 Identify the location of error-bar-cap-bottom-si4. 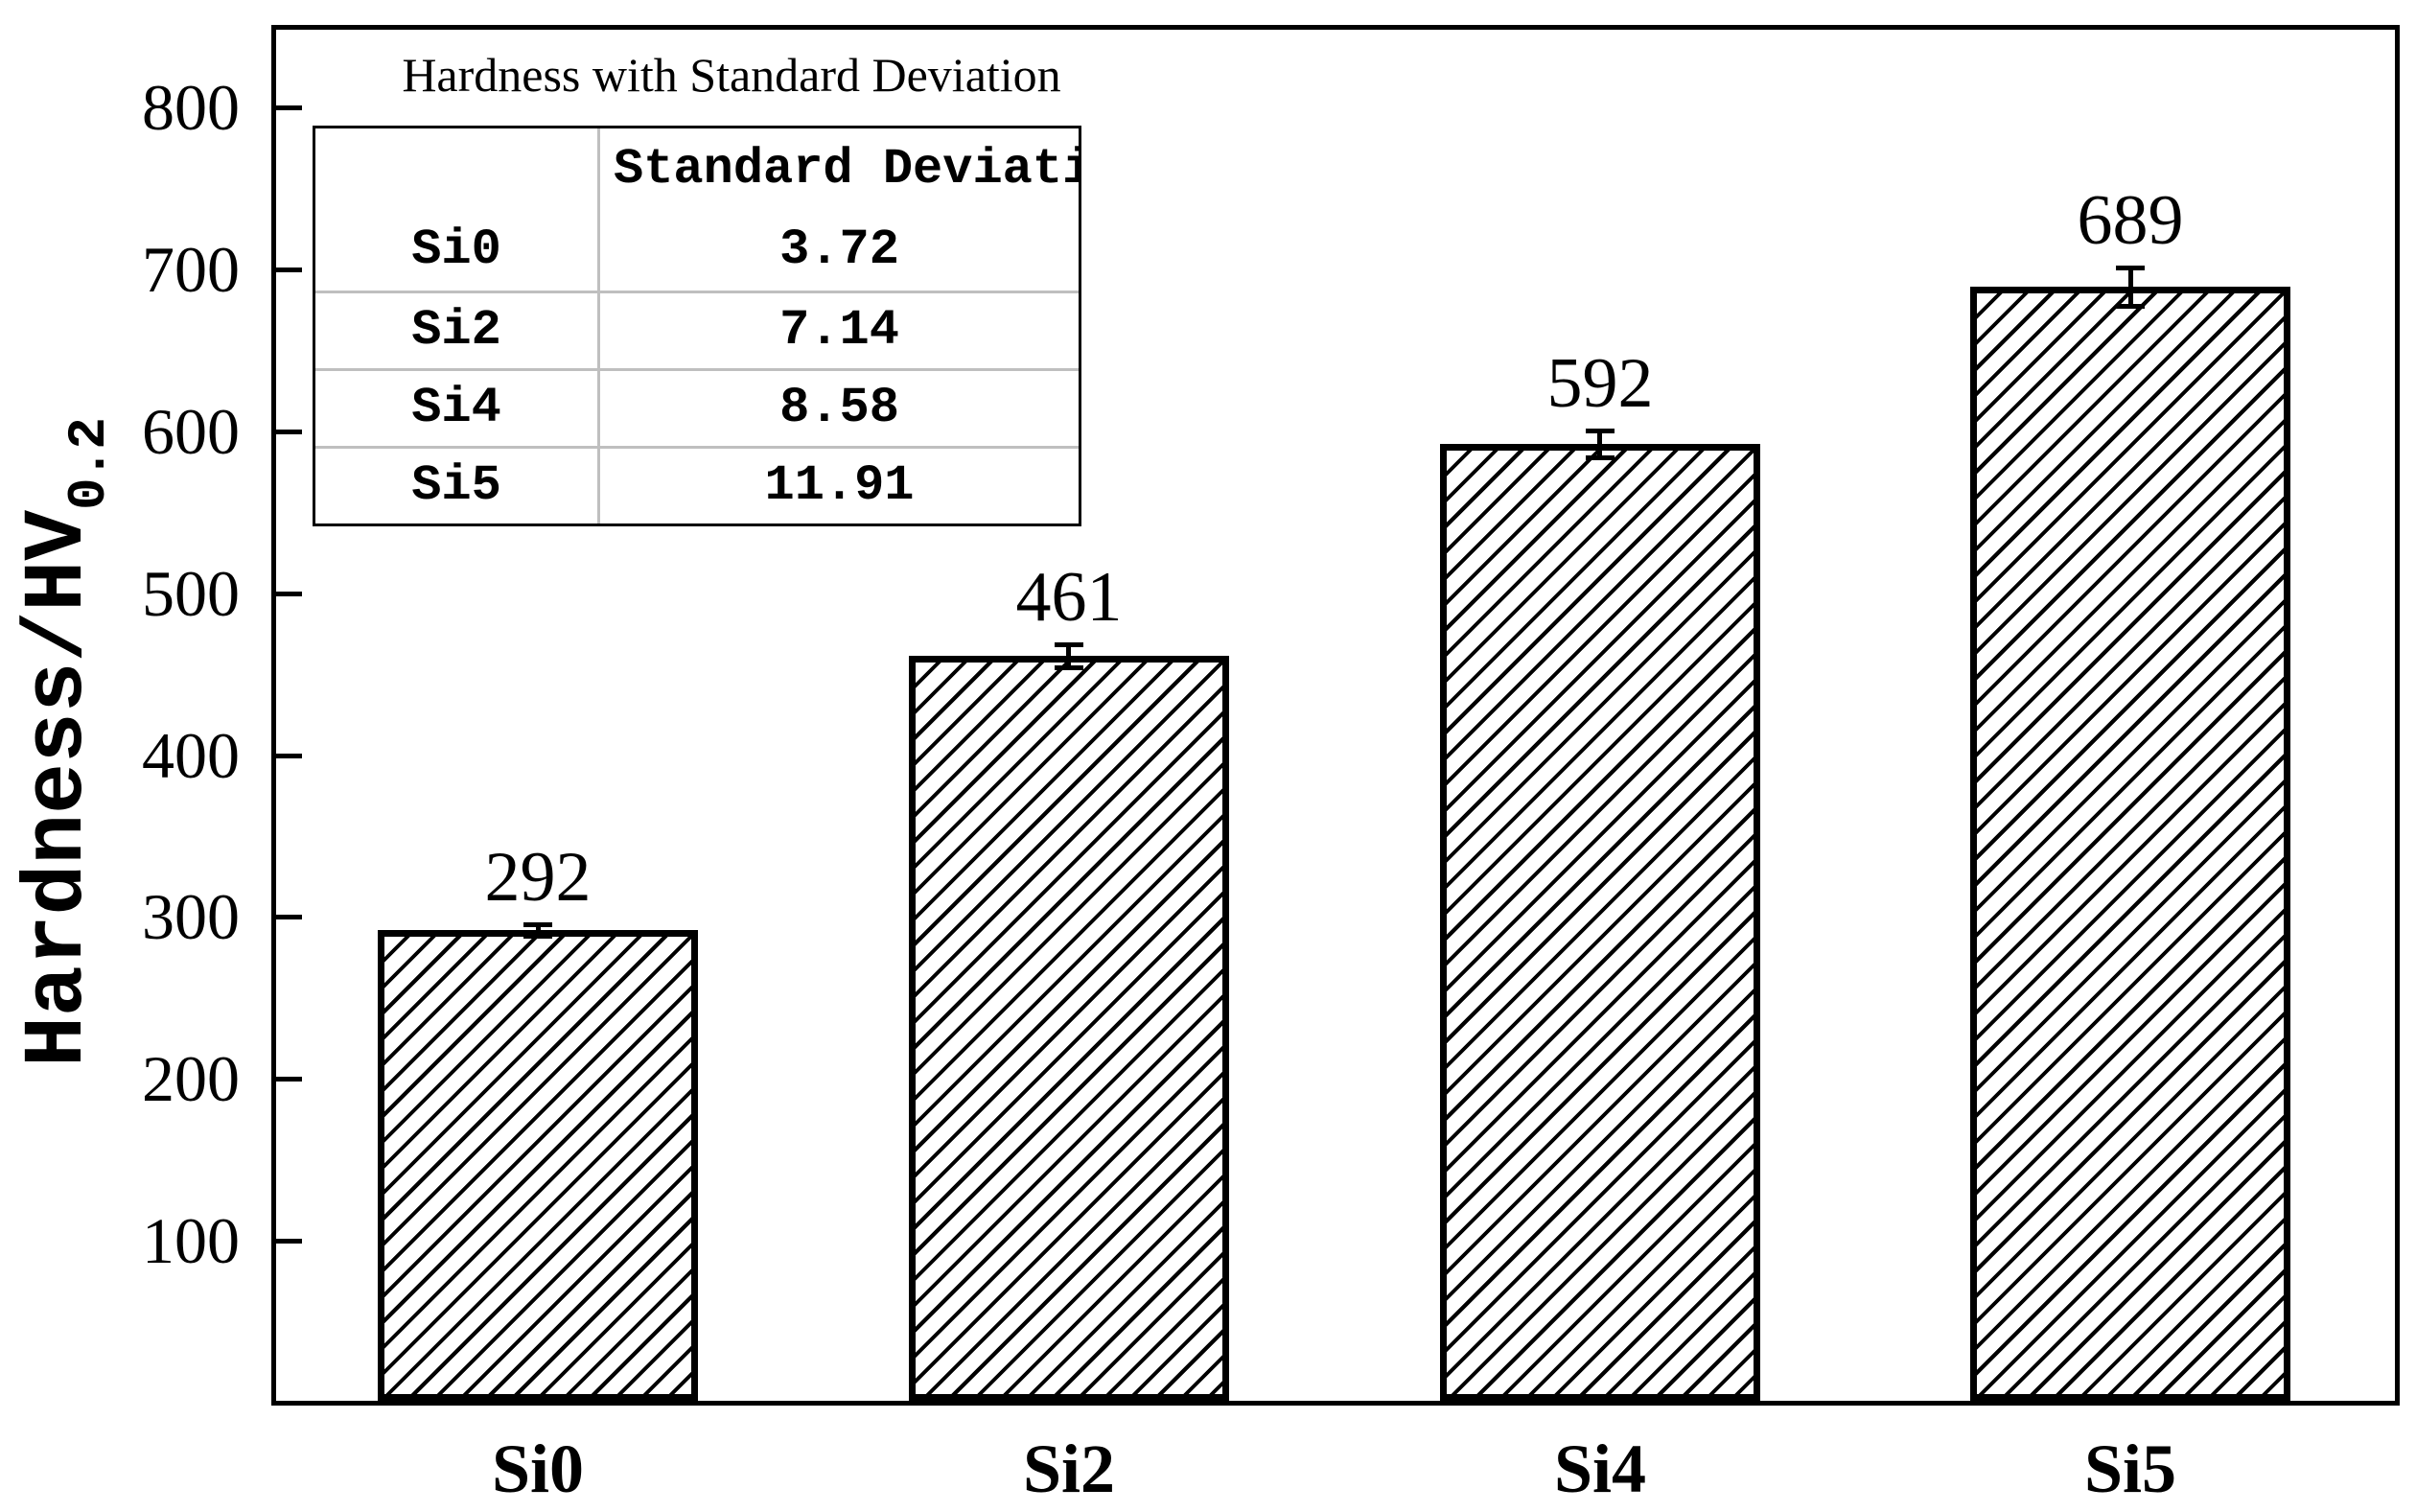
(1601, 457).